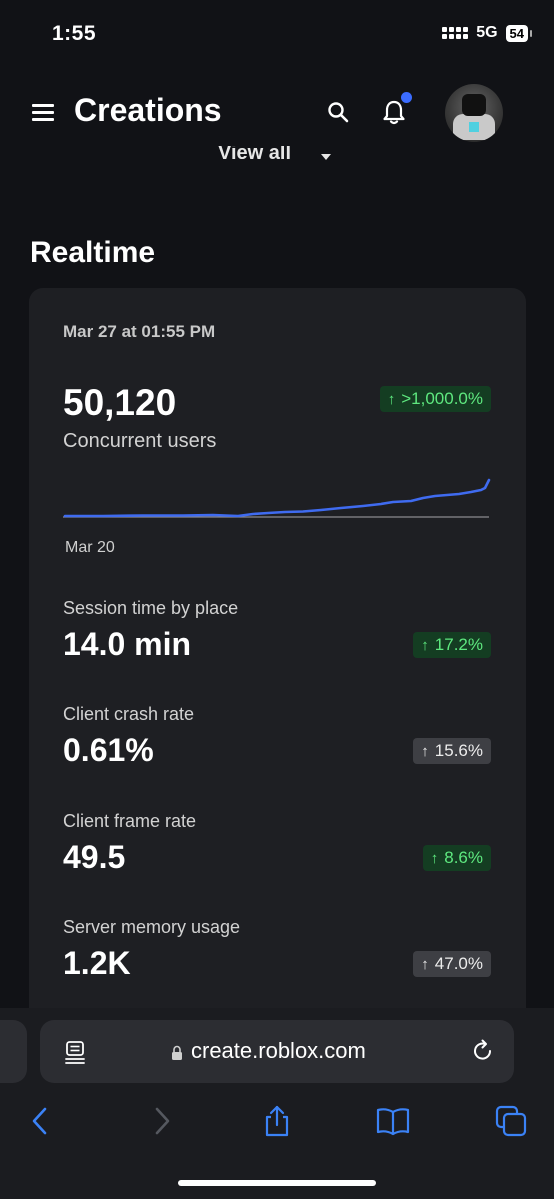 The width and height of the screenshot is (554, 1199). I want to click on metric-badge-server-memory: ↑ 47.0%, so click(452, 964).